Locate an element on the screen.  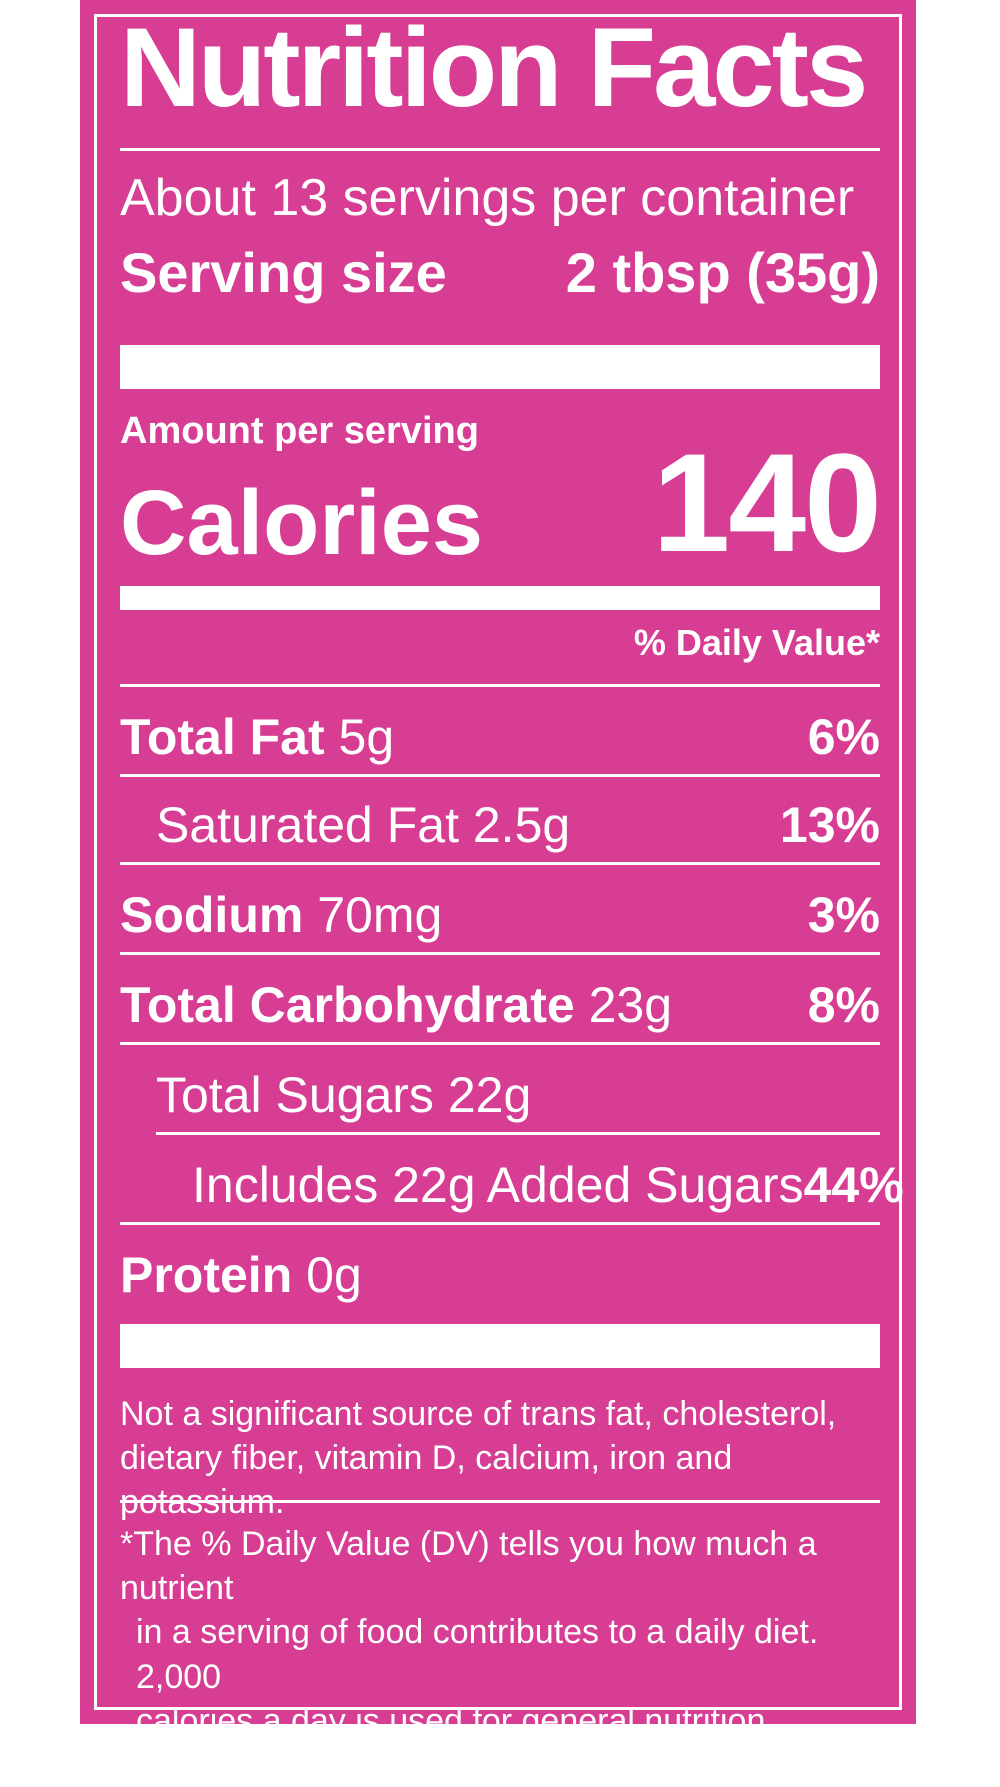
nutrient-row-total-sugars: Total Sugars 22g is located at coordinates (500, 1095).